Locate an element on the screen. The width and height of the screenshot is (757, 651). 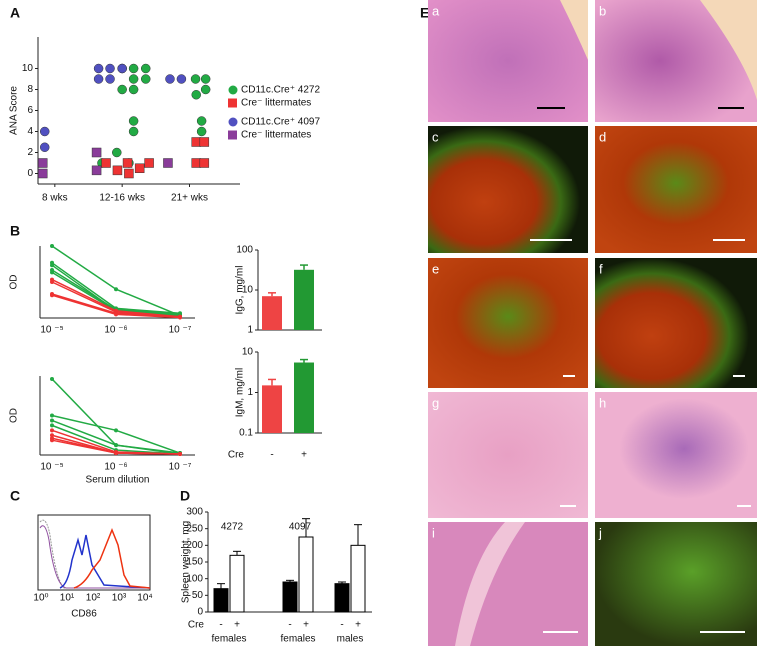
y-tick-label: 0.1 is located at coordinates (246, 433).